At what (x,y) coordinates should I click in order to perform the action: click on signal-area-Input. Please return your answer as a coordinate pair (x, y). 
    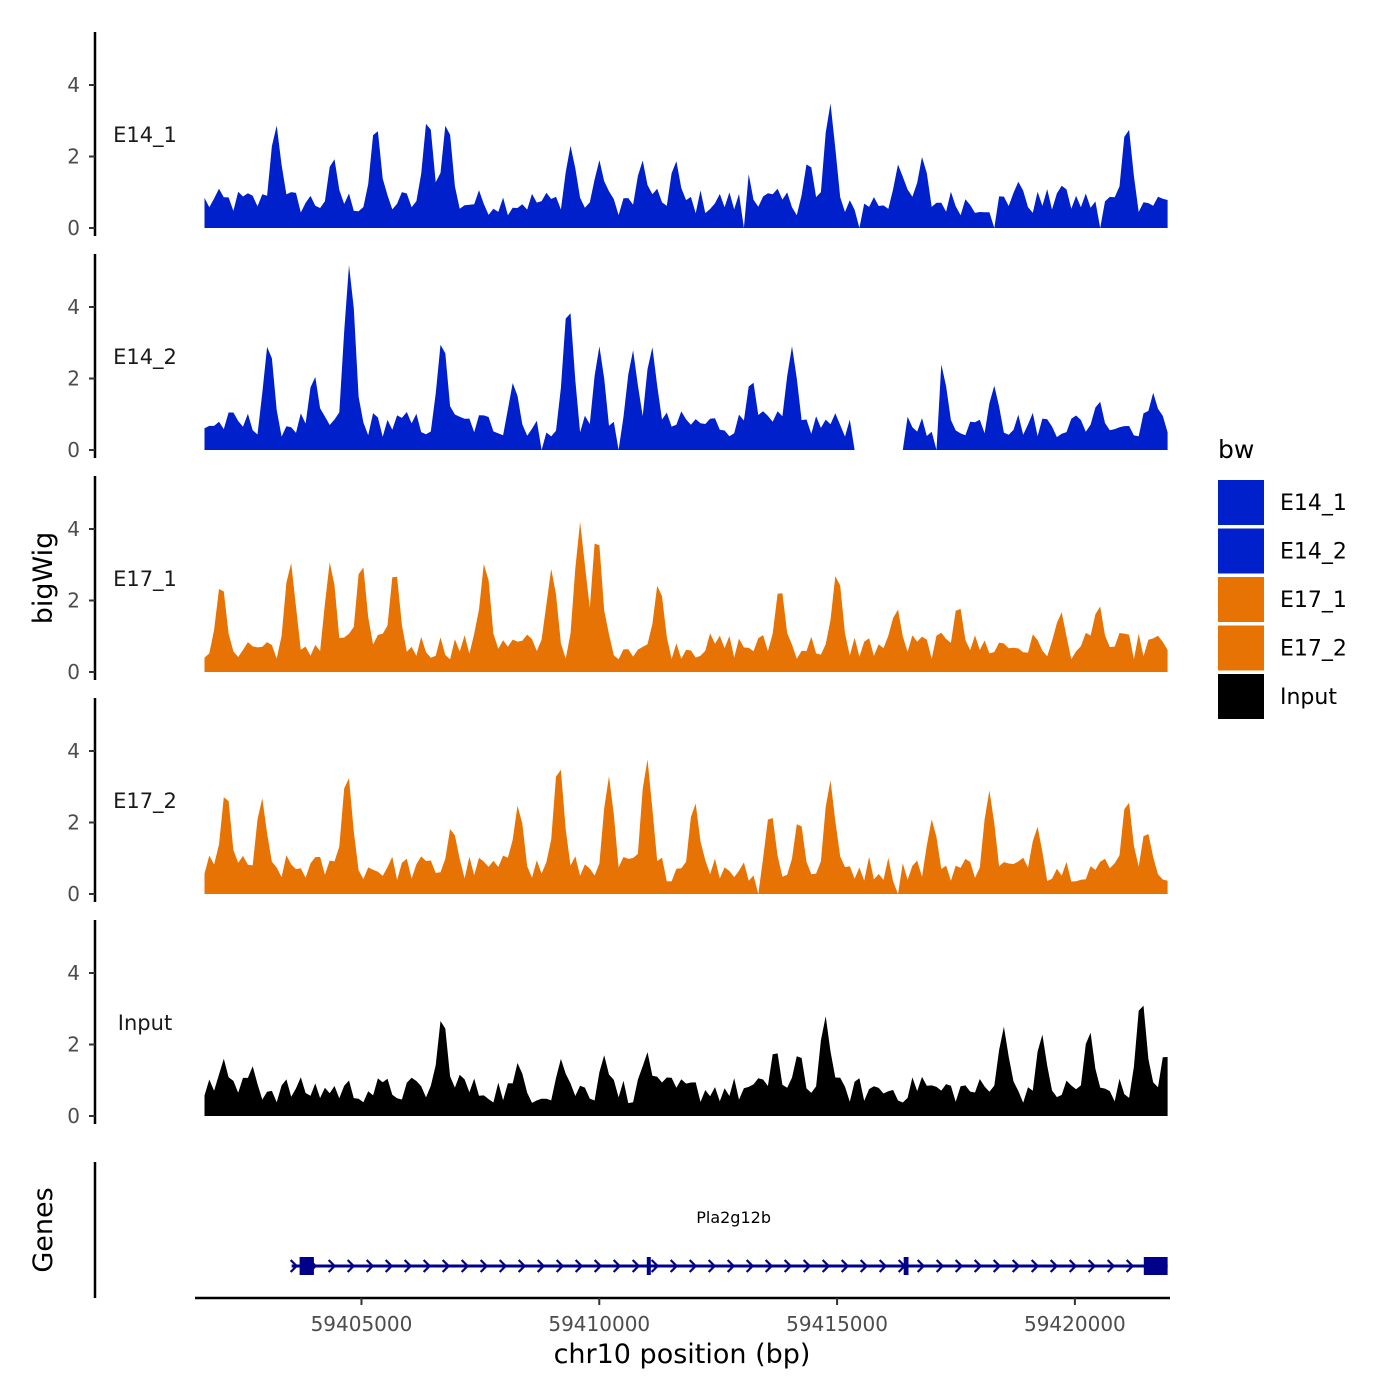
    Looking at the image, I should click on (686, 1060).